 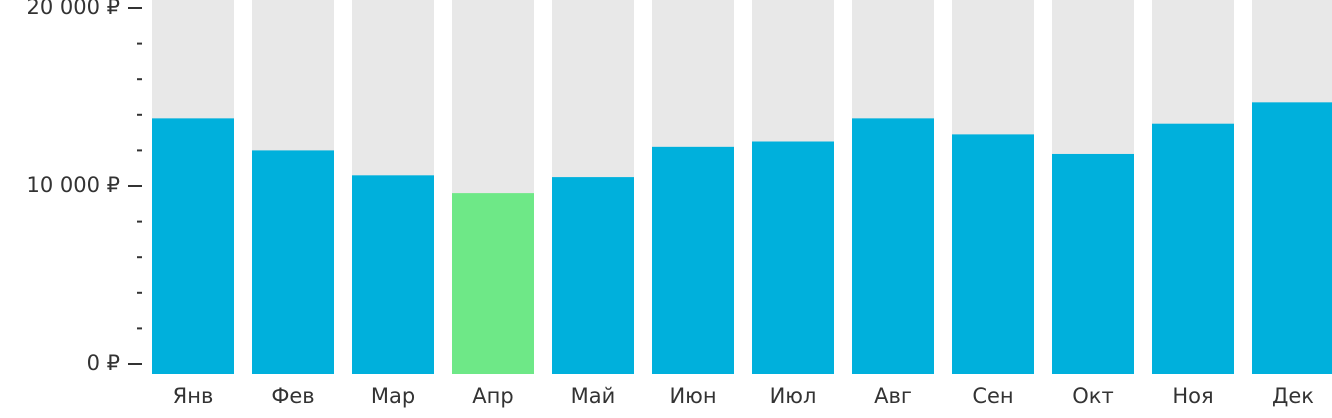 What do you see at coordinates (292, 396) in the screenshot?
I see `x-tick-label: Фев` at bounding box center [292, 396].